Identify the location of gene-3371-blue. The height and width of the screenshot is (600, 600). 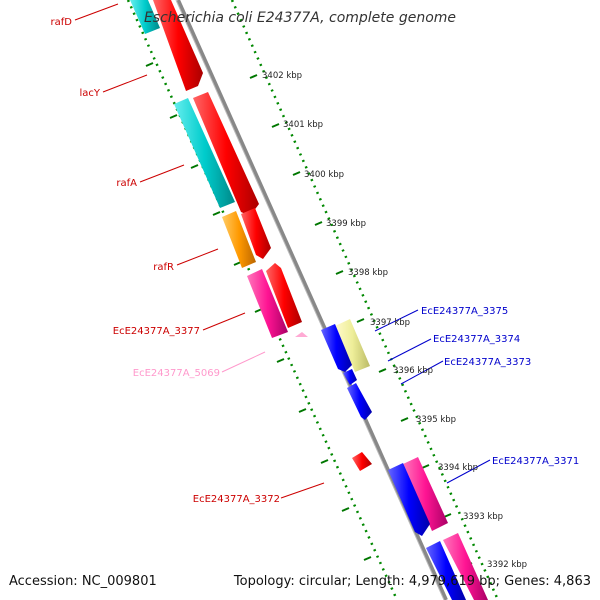
(409, 499).